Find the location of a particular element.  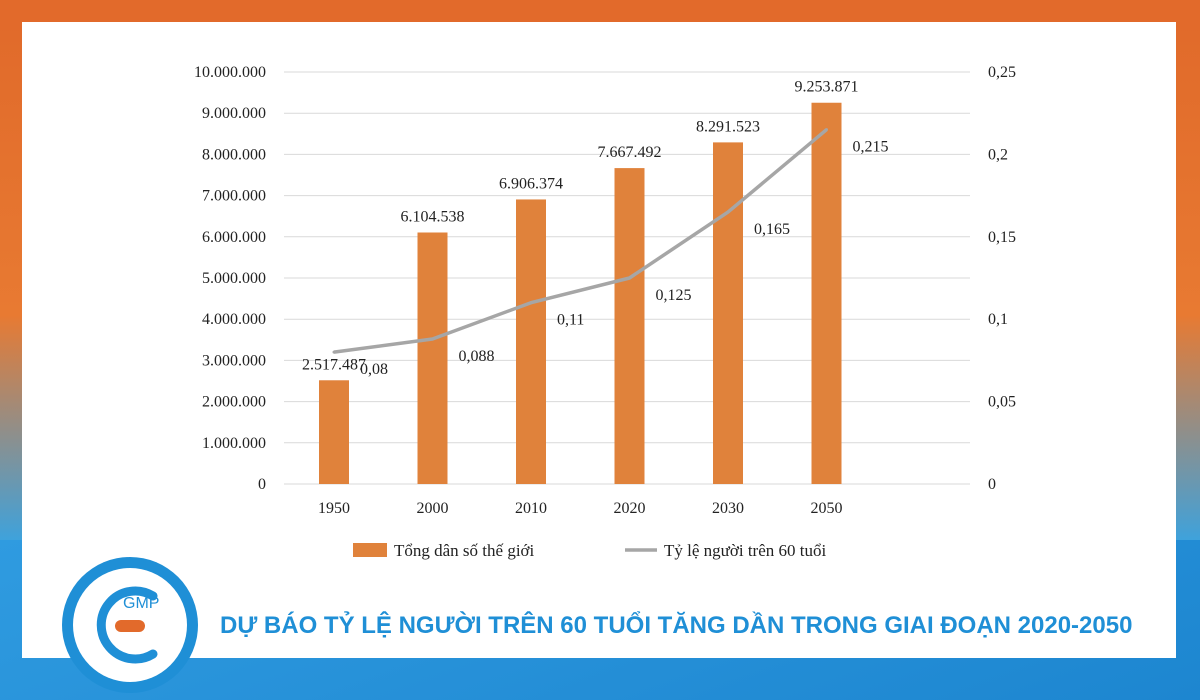

right-axis-tick-label: 0,15 is located at coordinates (1002, 237).